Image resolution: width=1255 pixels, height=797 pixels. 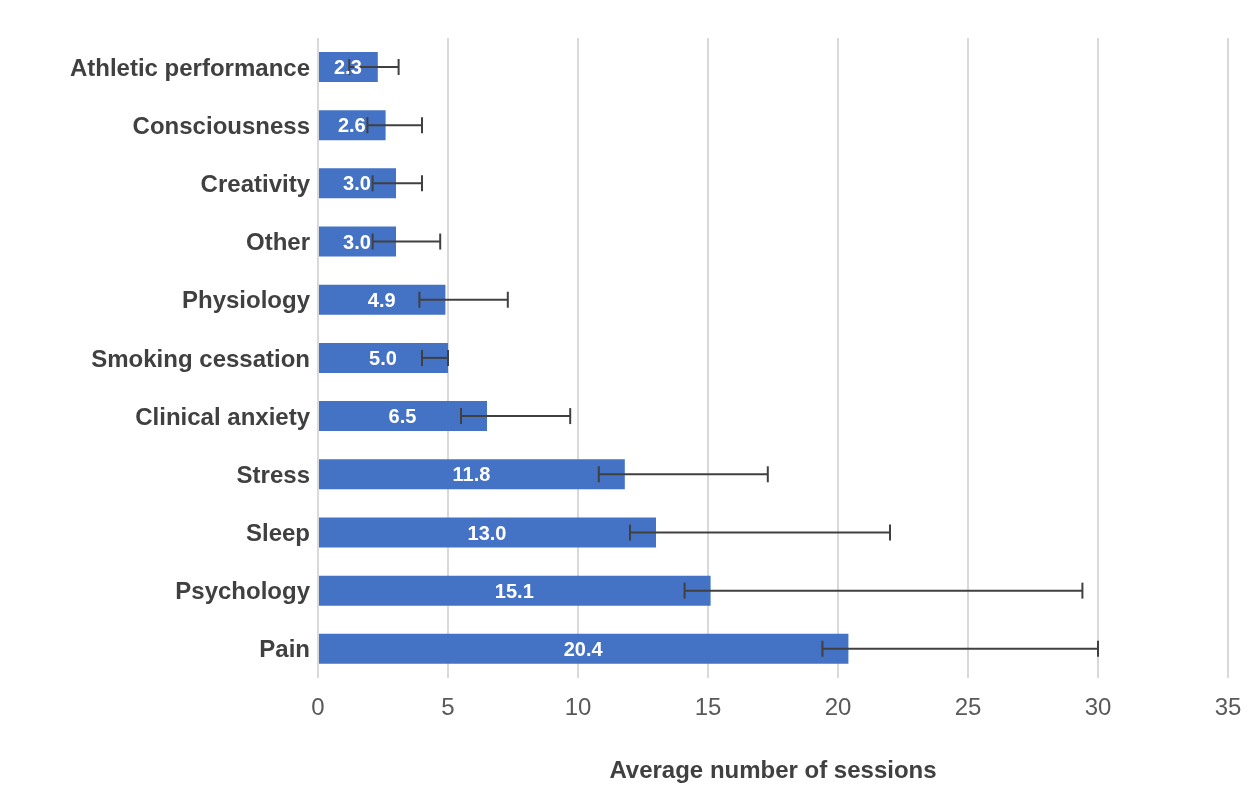 I want to click on x-tick-label: 15, so click(x=708, y=707).